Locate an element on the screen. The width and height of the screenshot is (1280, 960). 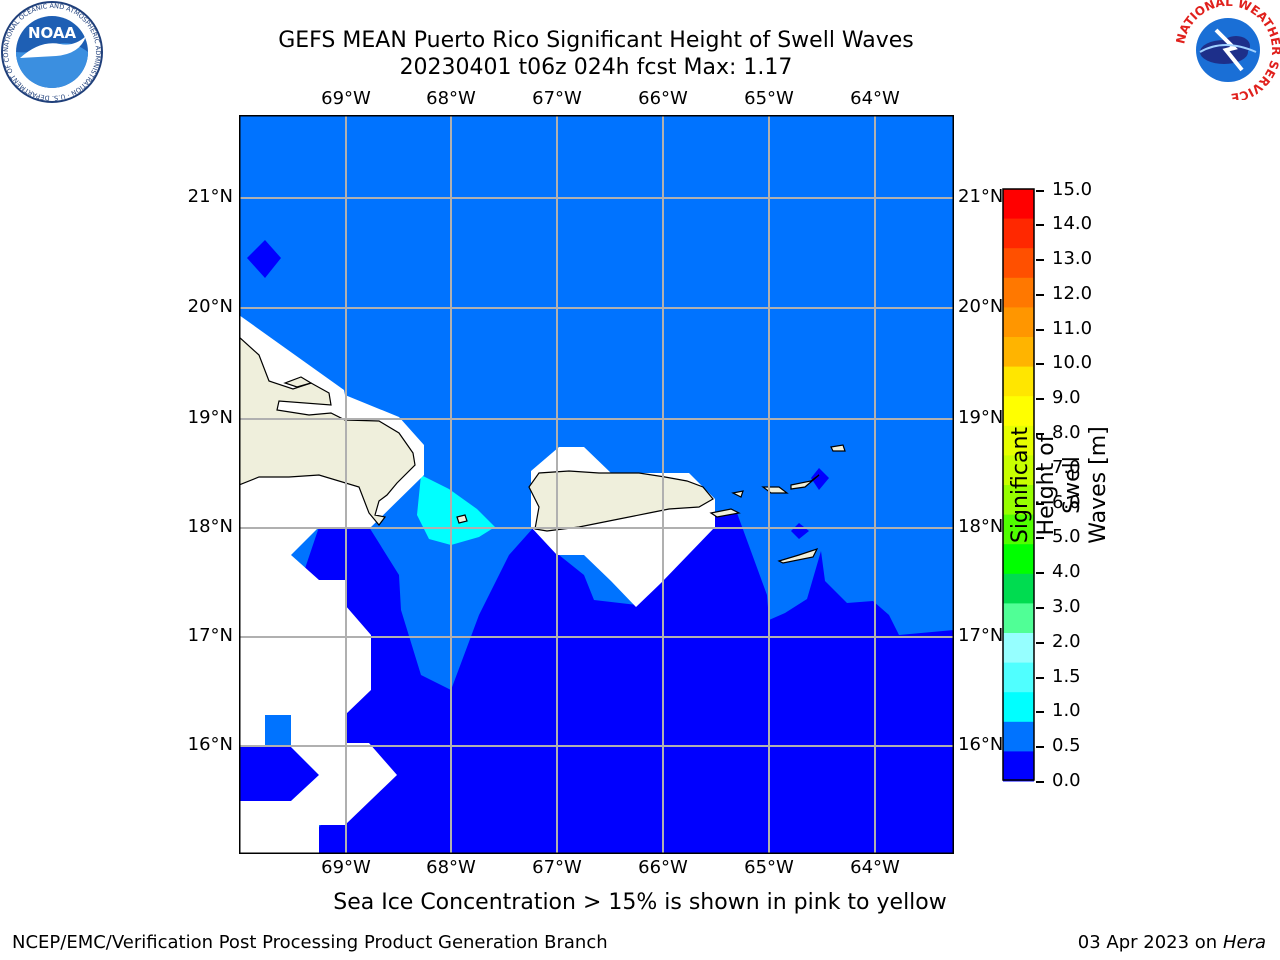
lat-label-left: 20°N is located at coordinates (210, 306).